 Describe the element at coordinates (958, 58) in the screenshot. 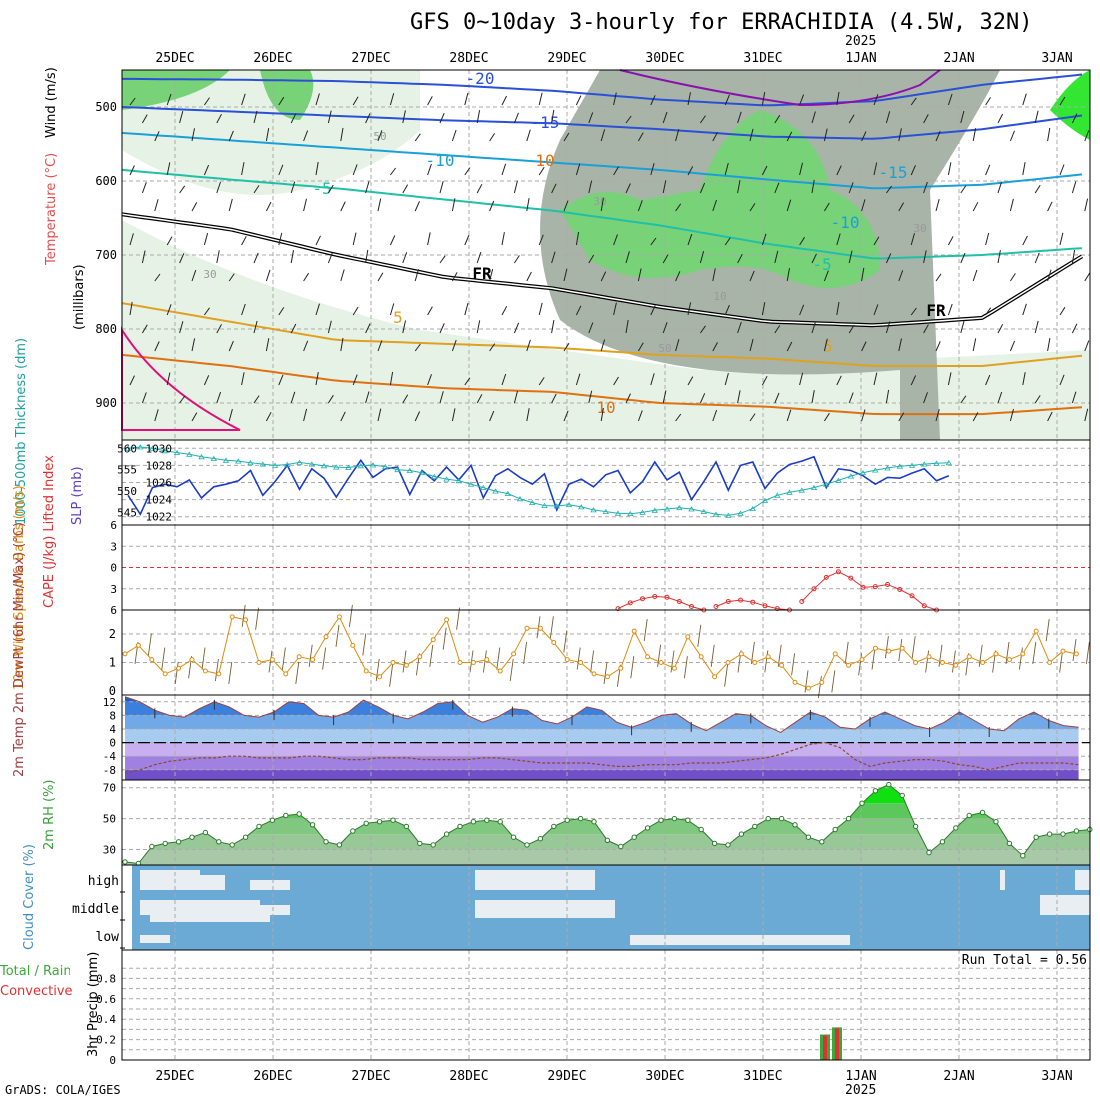

I see `date-label-top: 2JAN` at that location.